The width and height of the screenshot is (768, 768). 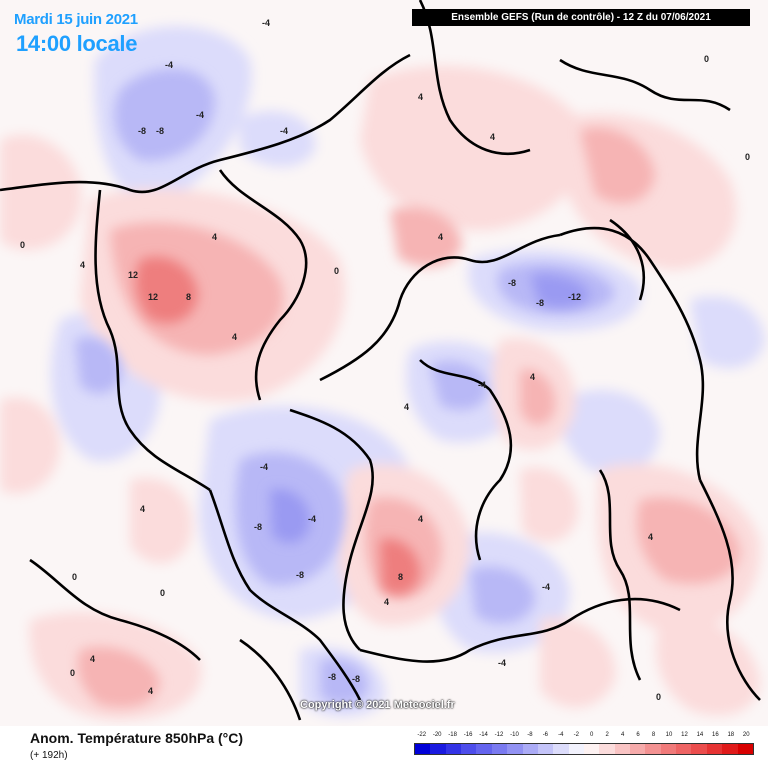 I want to click on legend-tick-label: 14, so click(x=700, y=735).